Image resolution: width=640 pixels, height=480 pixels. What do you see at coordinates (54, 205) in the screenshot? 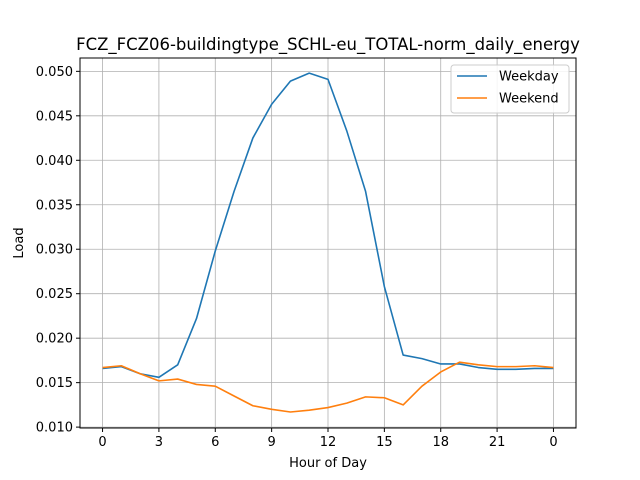
I see `y-tick-label: 0.035` at bounding box center [54, 205].